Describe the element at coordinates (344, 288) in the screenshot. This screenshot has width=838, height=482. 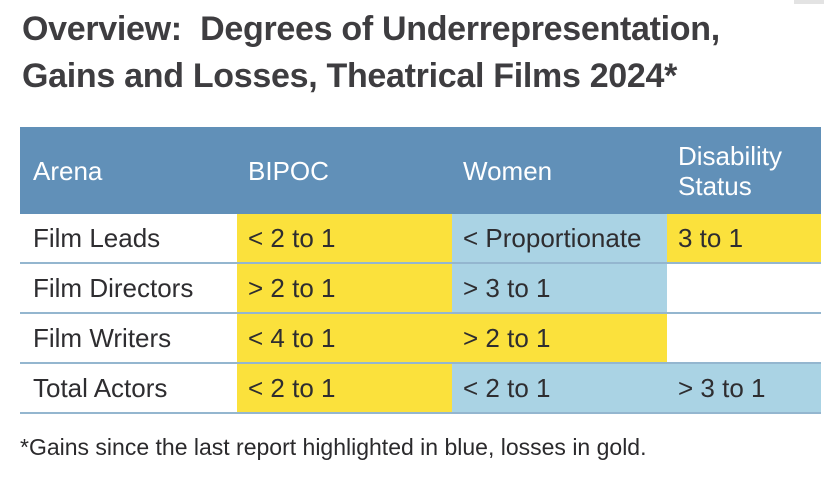
I see `cell-bipoc: > 2 to 1` at that location.